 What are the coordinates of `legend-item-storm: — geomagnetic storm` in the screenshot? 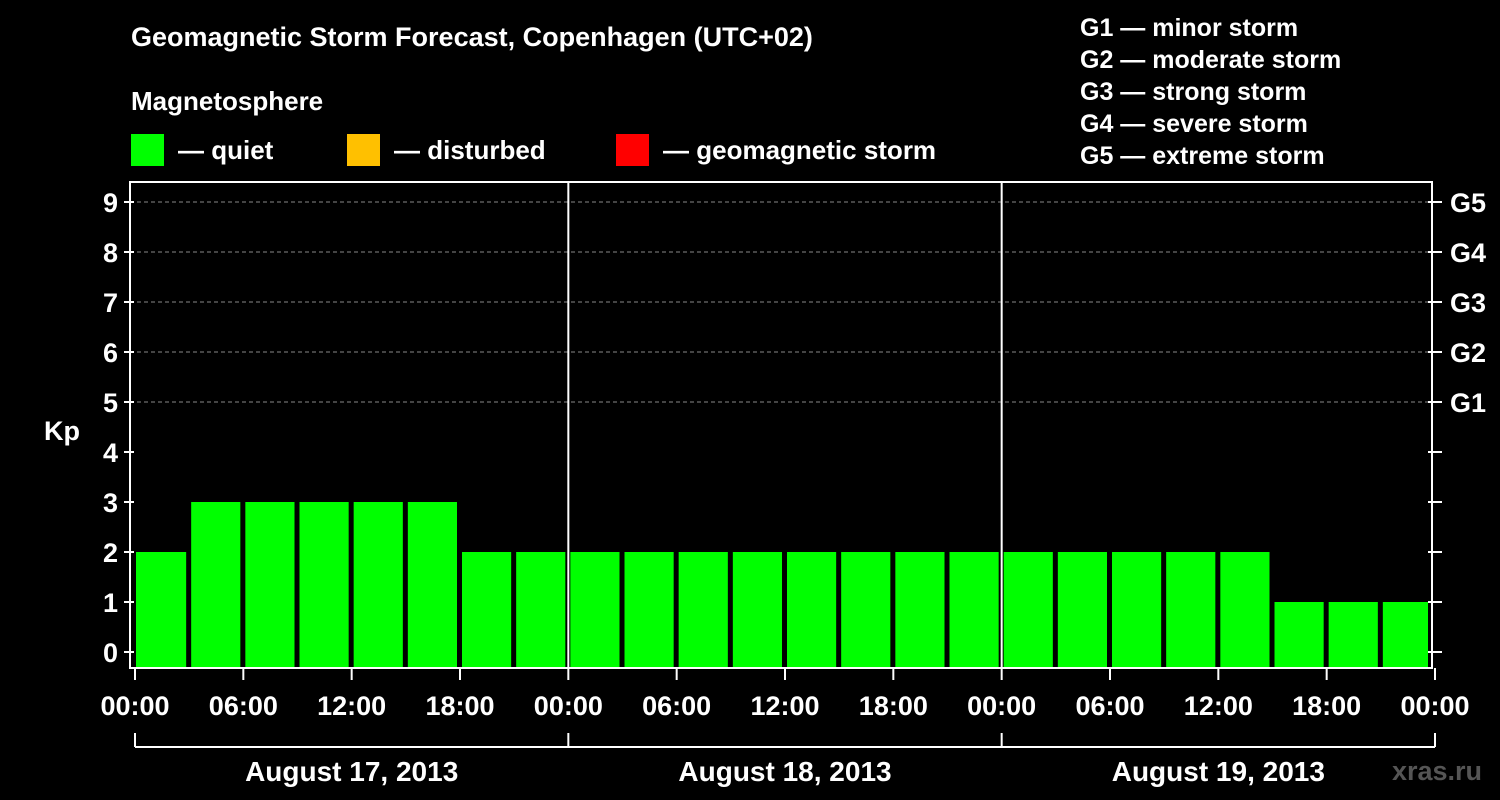 It's located at (776, 150).